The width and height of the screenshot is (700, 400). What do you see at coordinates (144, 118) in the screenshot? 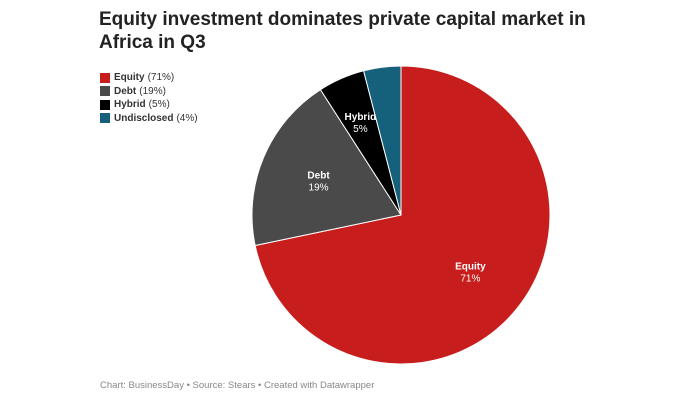
I see `legend-label: Undisclosed` at bounding box center [144, 118].